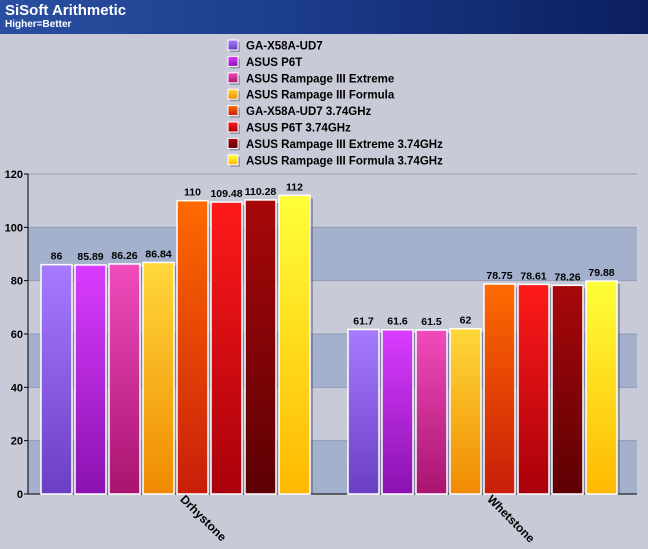 The image size is (648, 549). What do you see at coordinates (17, 388) in the screenshot?
I see `y-tick-label: 40` at bounding box center [17, 388].